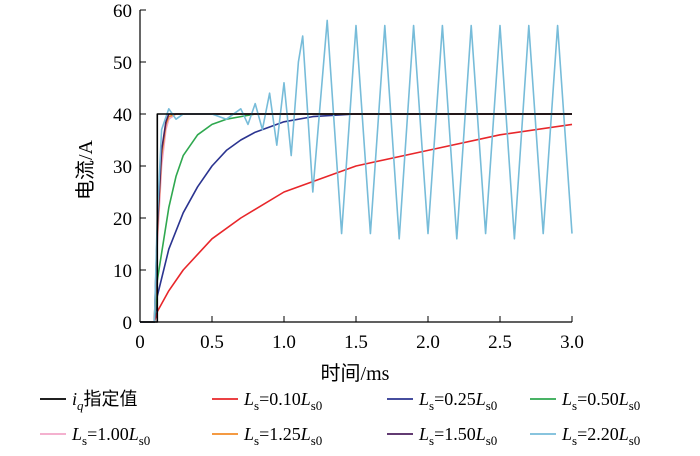  I want to click on y-tick-label: 10, so click(122, 271).